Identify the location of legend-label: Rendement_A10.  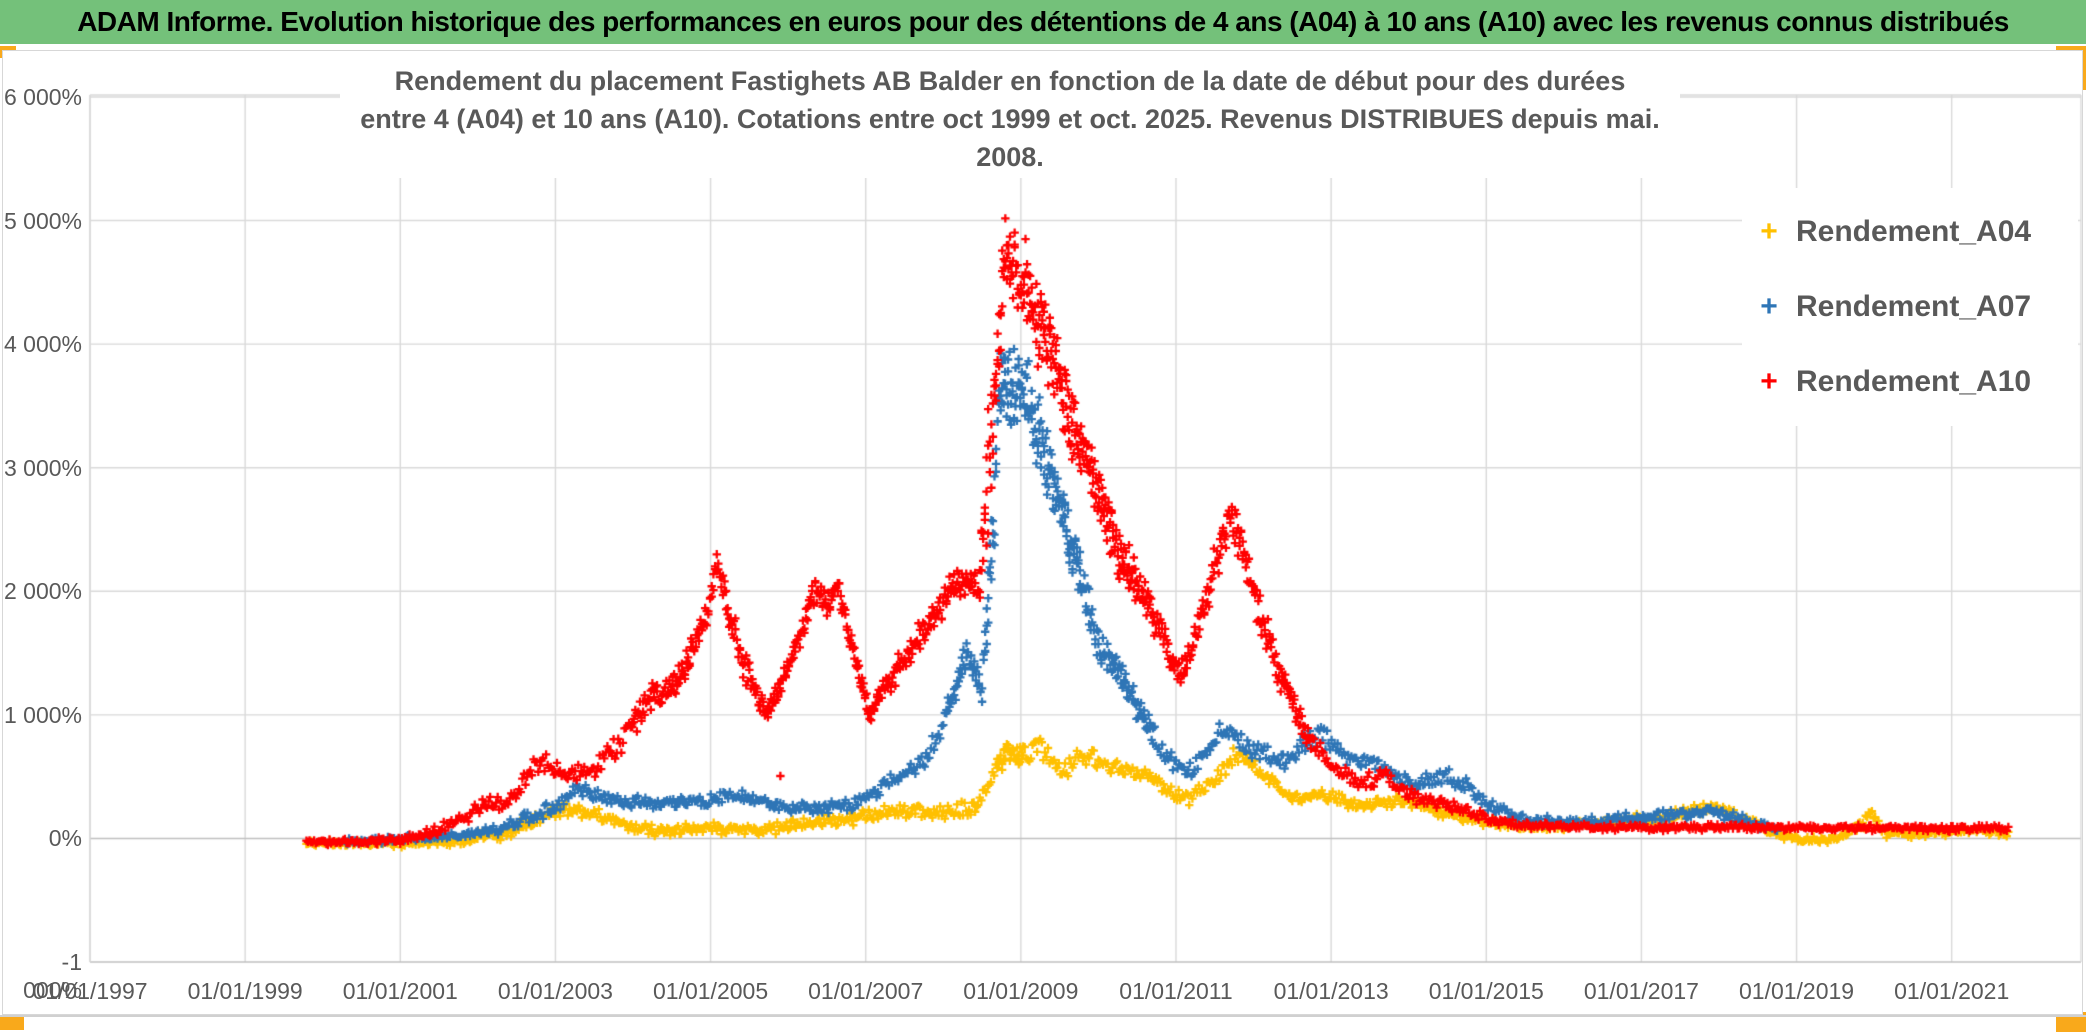
(1914, 382).